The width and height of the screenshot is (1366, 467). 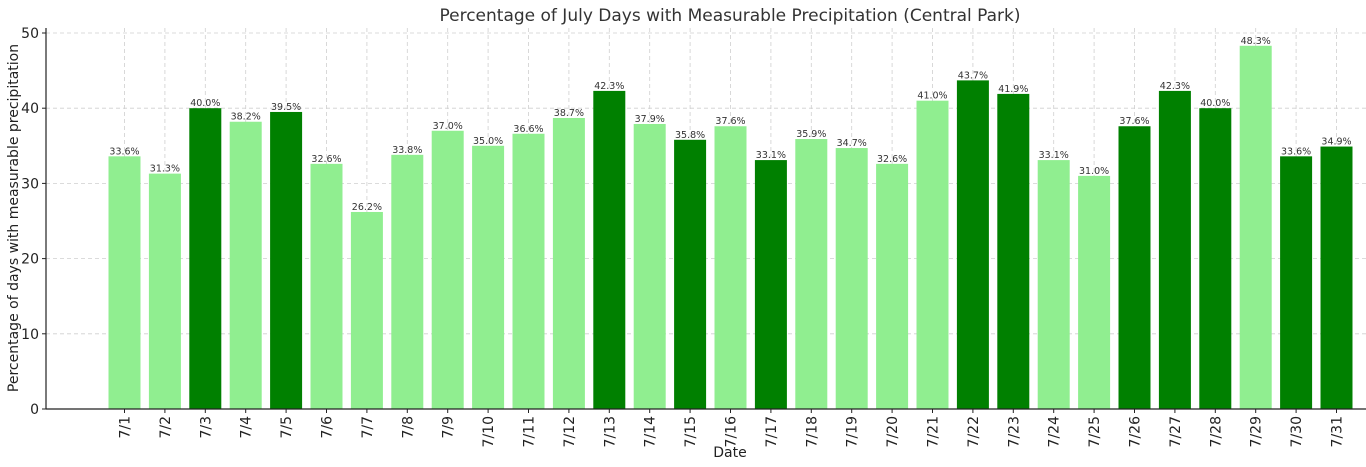 What do you see at coordinates (367, 207) in the screenshot?
I see `data-label: 26.2%` at bounding box center [367, 207].